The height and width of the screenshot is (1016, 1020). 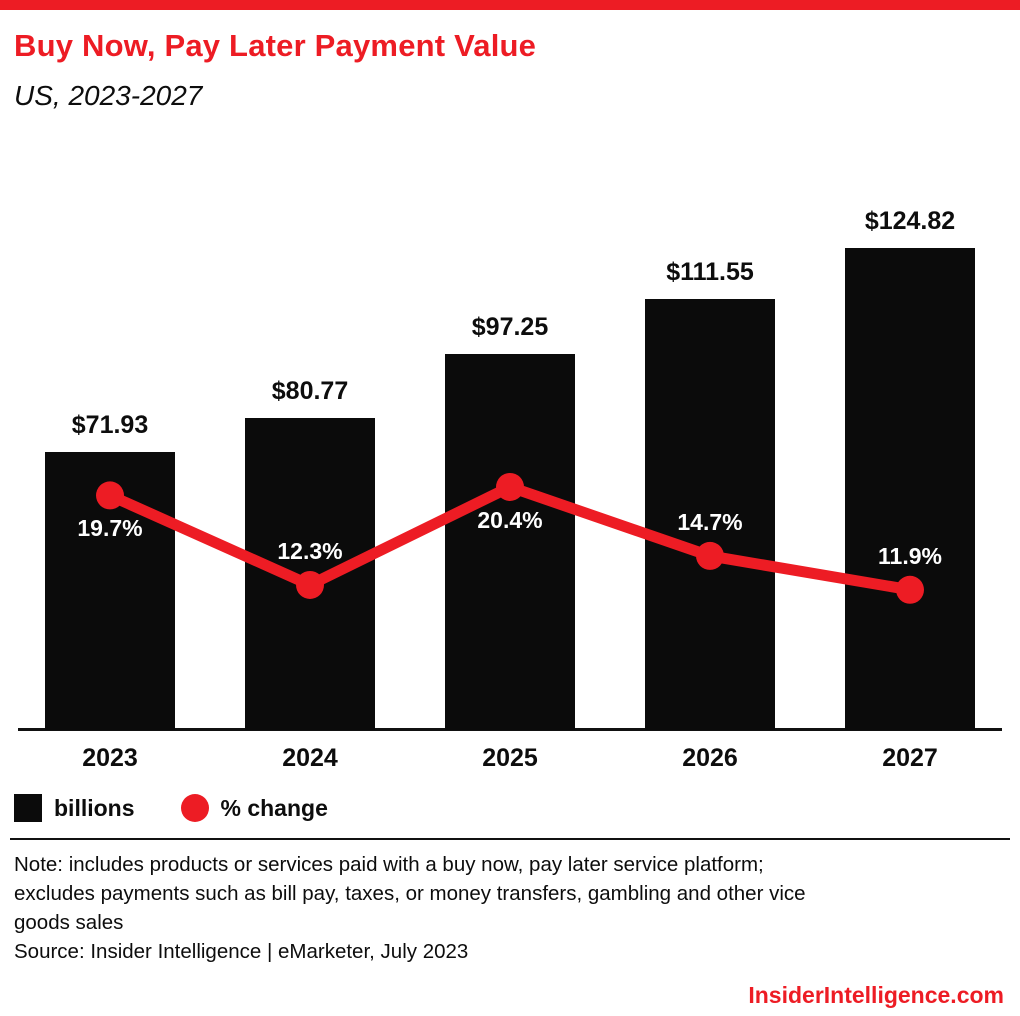 I want to click on legend-label-billions: billions, so click(x=94, y=807).